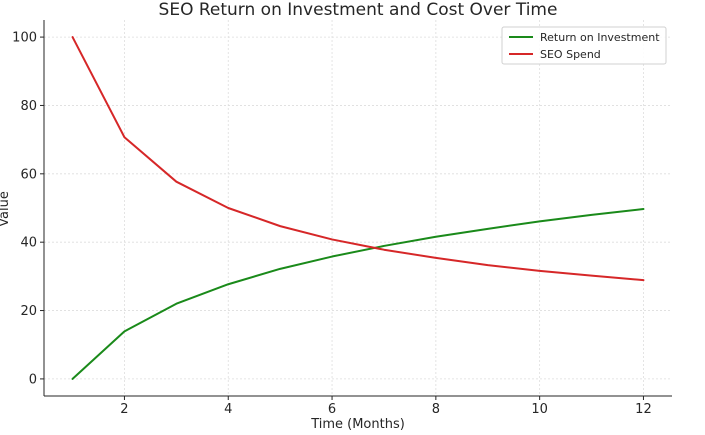  I want to click on y-tick-label: 40, so click(28, 243).